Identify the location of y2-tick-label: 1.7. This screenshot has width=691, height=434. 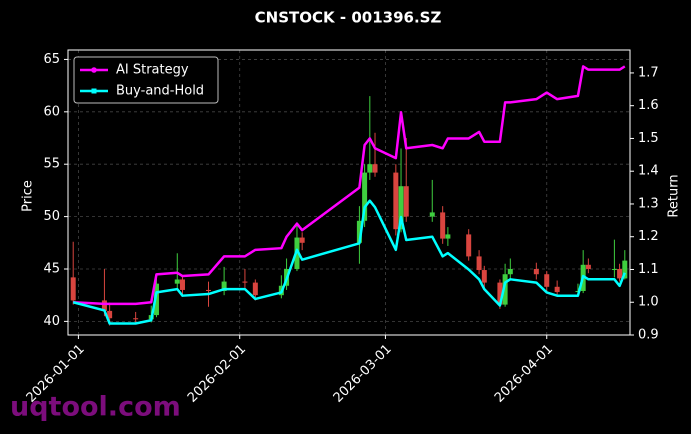
(648, 72).